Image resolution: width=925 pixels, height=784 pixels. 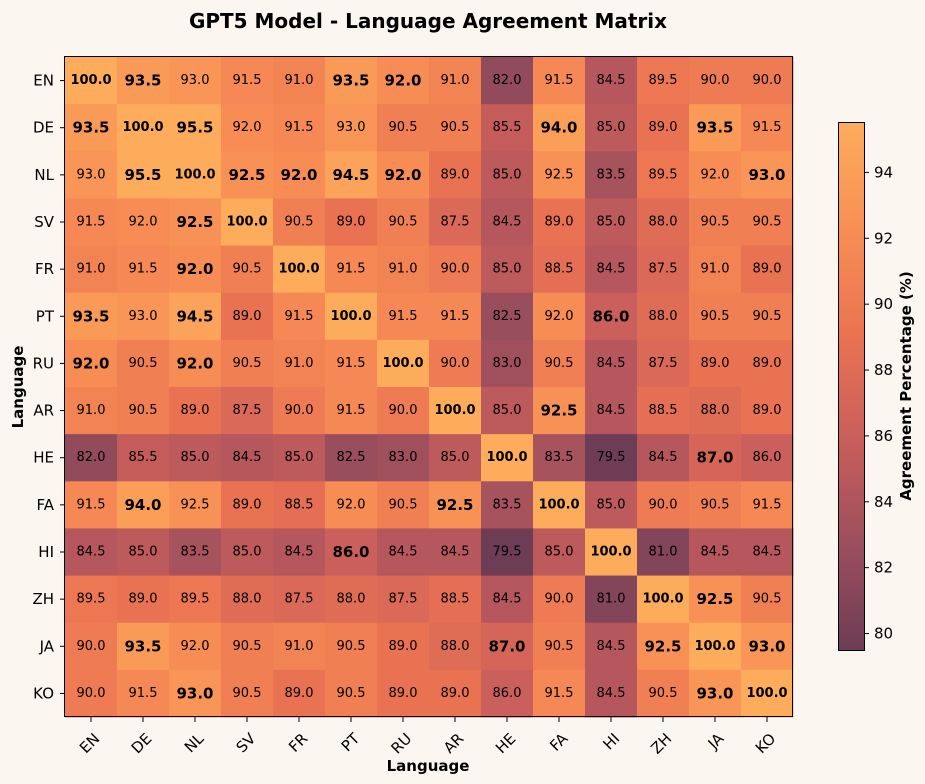 I want to click on heatmap-cell-DE-SV, so click(x=247, y=128).